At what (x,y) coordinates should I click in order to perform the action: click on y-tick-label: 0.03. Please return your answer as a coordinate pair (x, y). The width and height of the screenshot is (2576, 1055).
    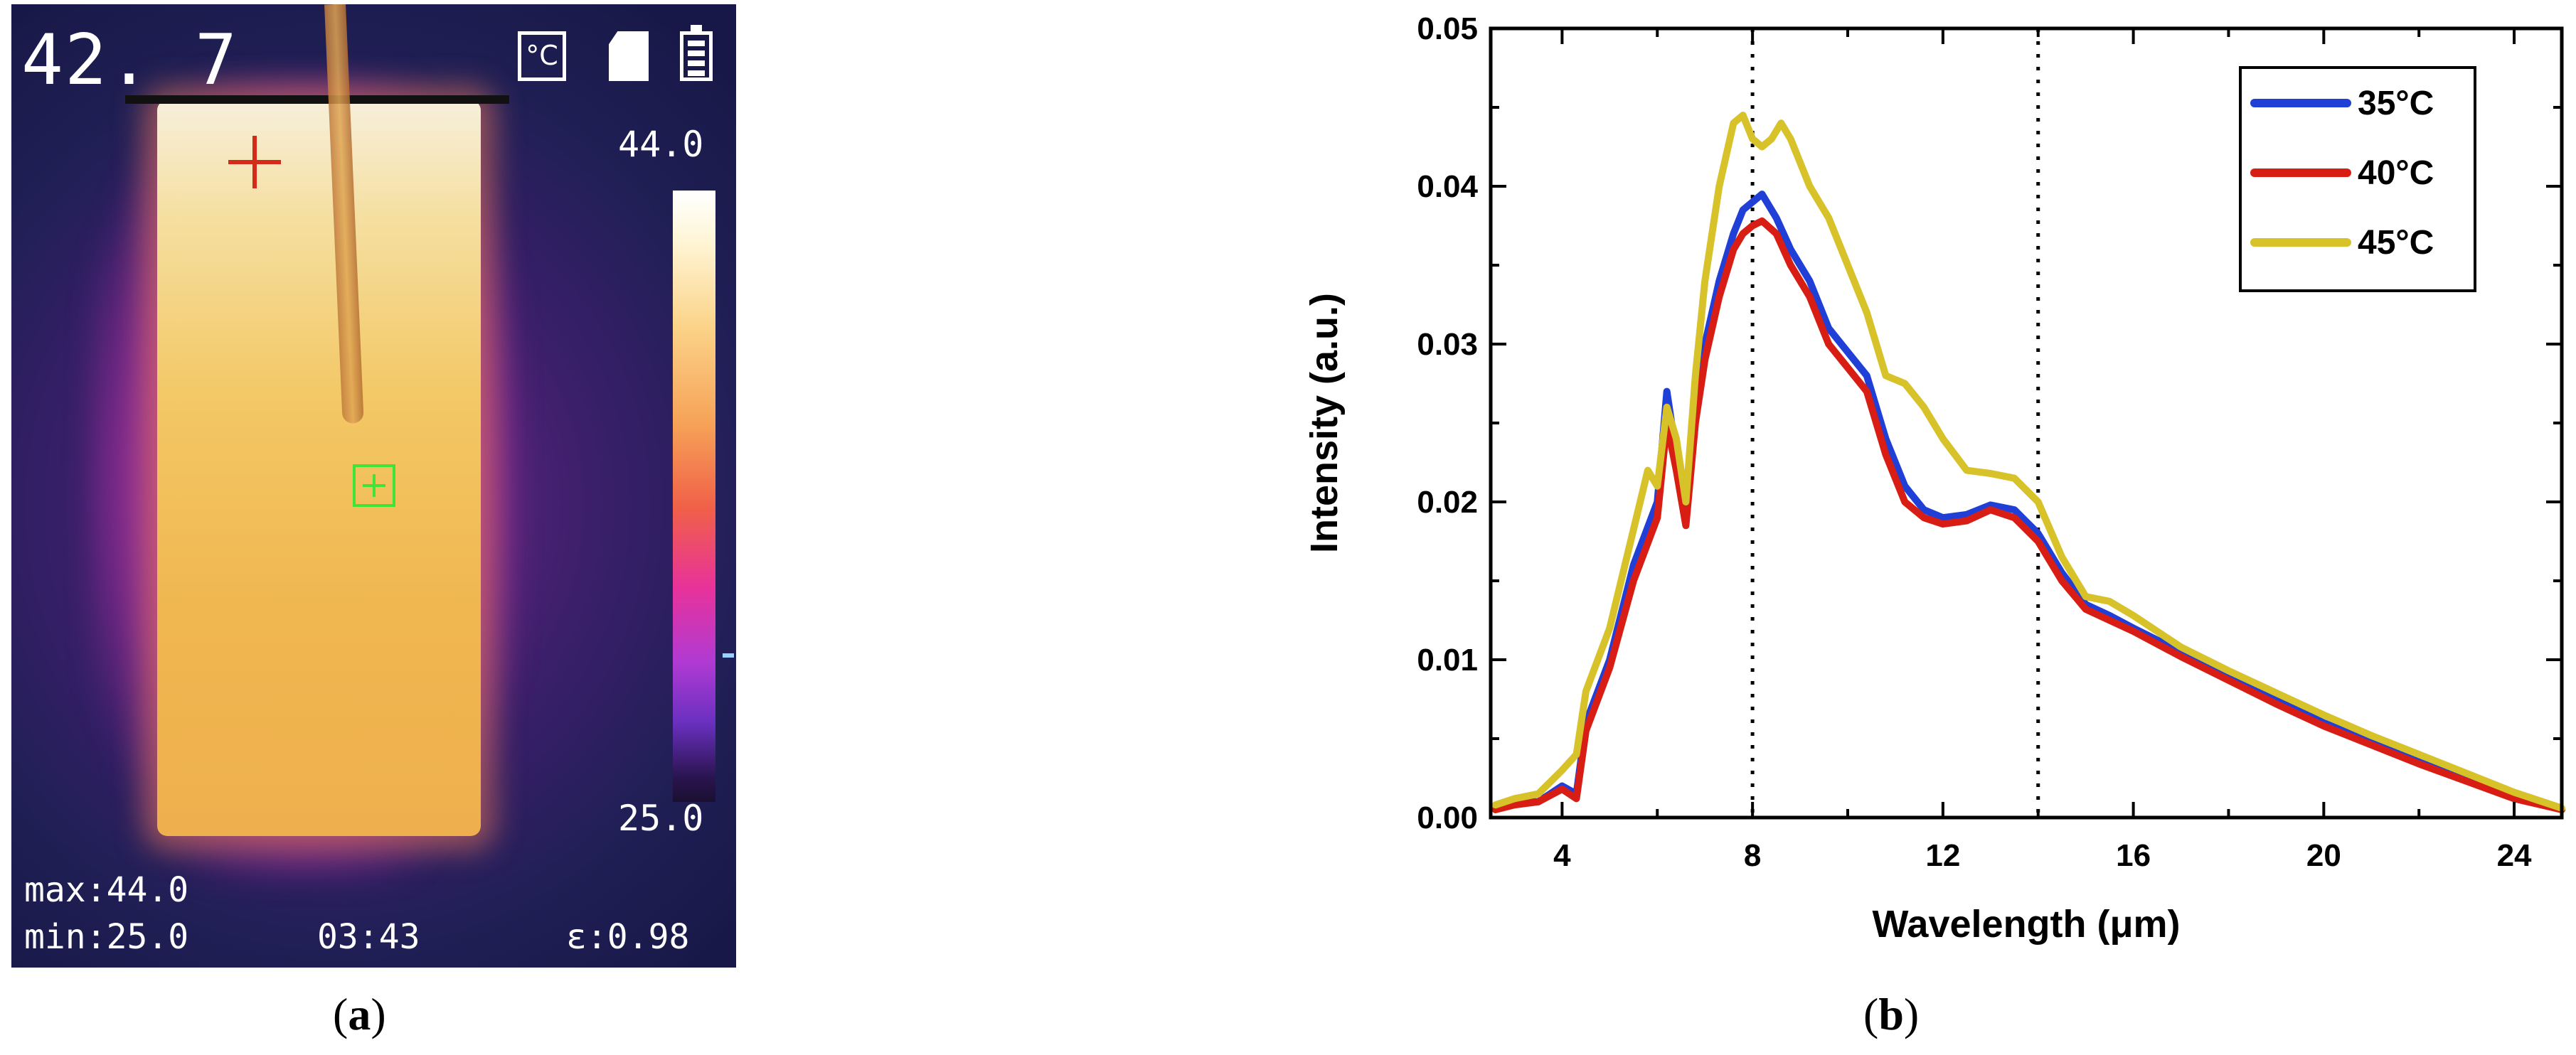
    Looking at the image, I should click on (1447, 345).